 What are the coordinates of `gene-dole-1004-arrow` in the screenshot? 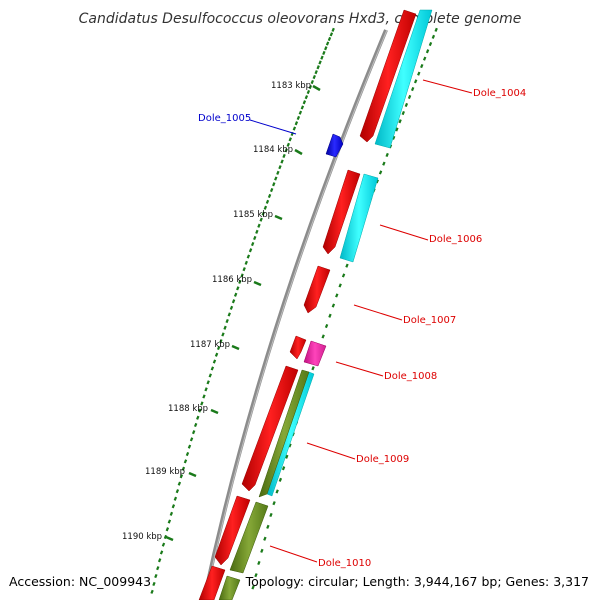 It's located at (388, 76).